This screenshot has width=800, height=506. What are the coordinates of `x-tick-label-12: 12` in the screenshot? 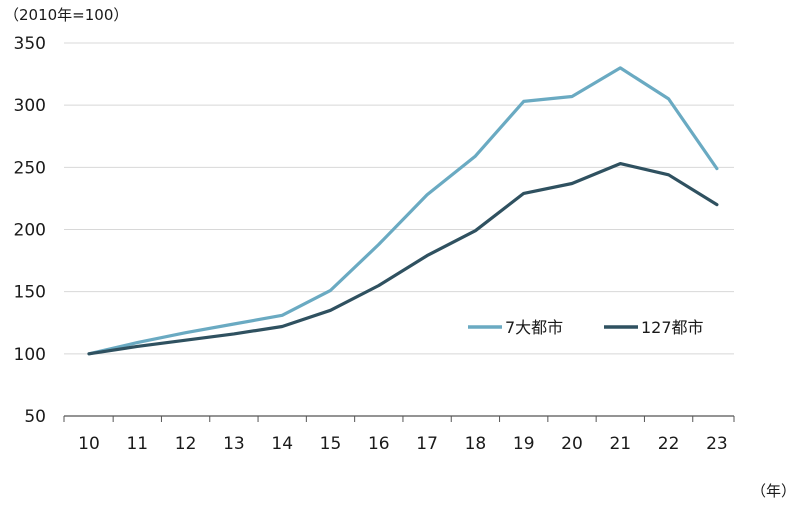 It's located at (186, 444).